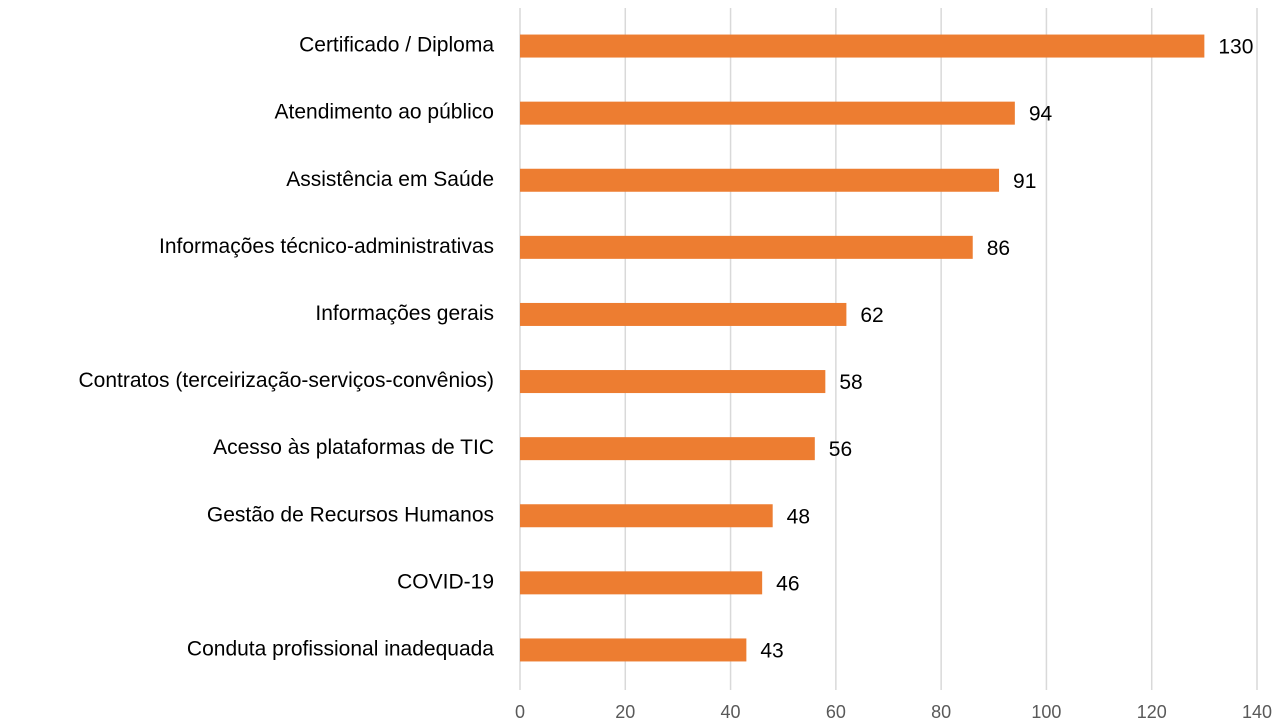 The image size is (1276, 722). I want to click on y-tick-label: Informações técnico-administrativas, so click(326, 246).